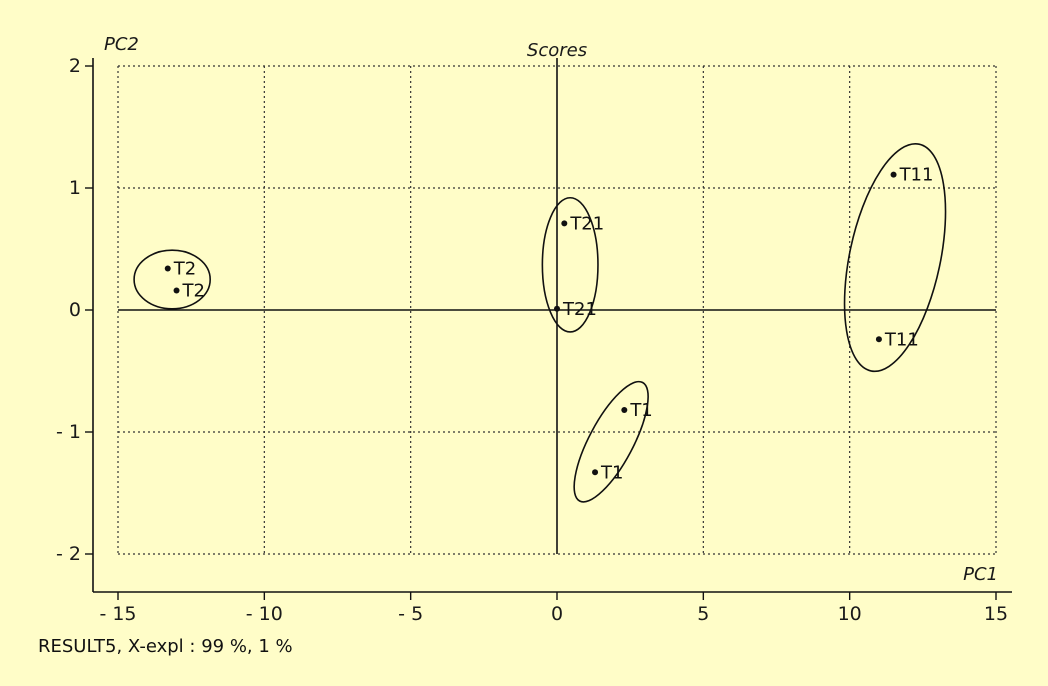 This screenshot has width=1048, height=686. I want to click on x-tick-label: - 5, so click(410, 614).